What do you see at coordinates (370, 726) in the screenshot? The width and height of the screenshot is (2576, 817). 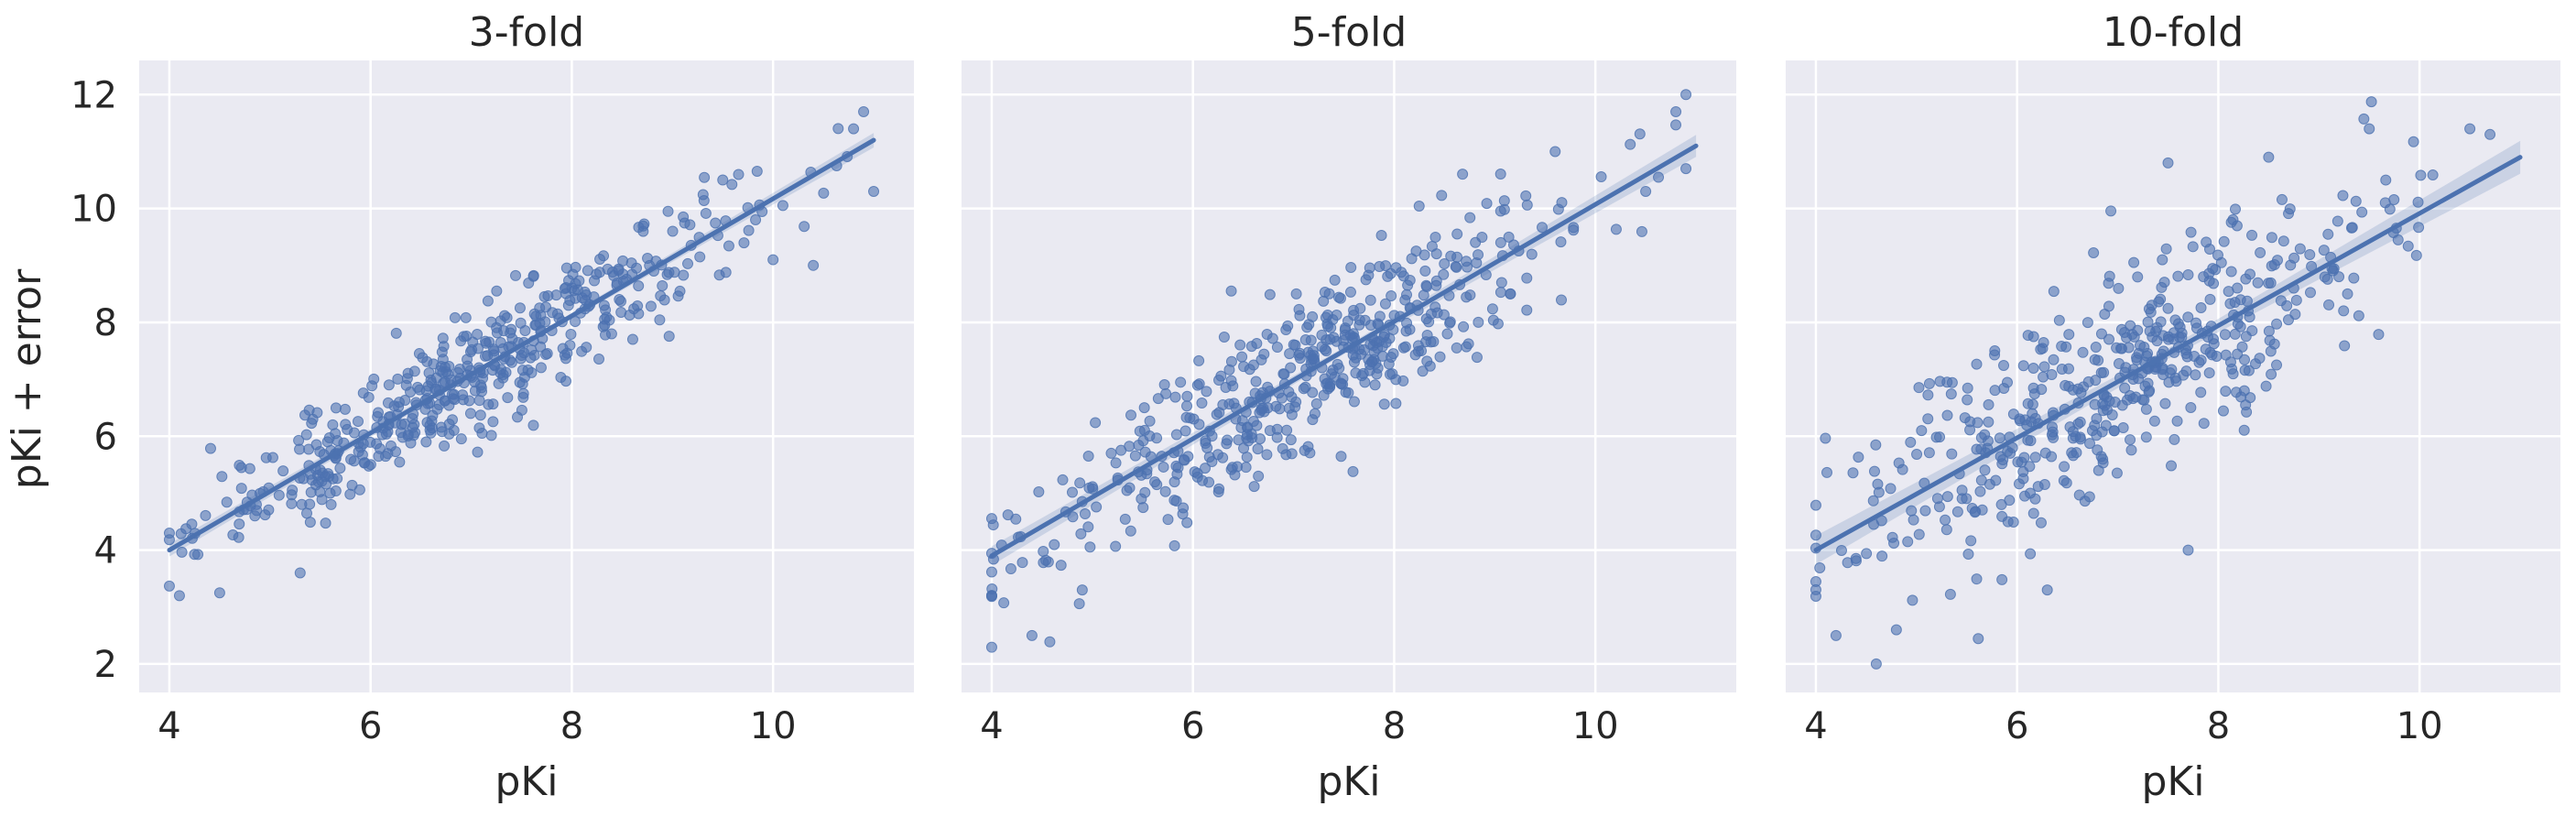 I see `x-tick-label: 6` at bounding box center [370, 726].